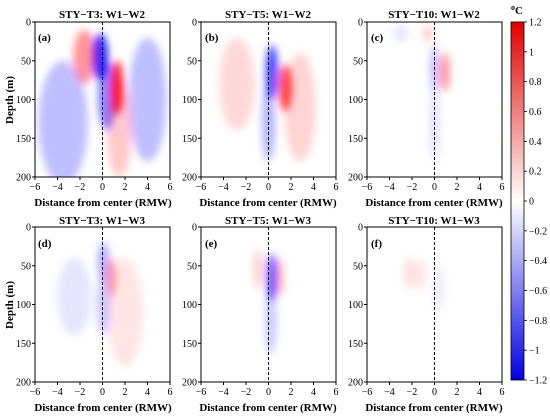 Image resolution: width=550 pixels, height=416 pixels. I want to click on x-tick-label-f-6: 6, so click(502, 392).